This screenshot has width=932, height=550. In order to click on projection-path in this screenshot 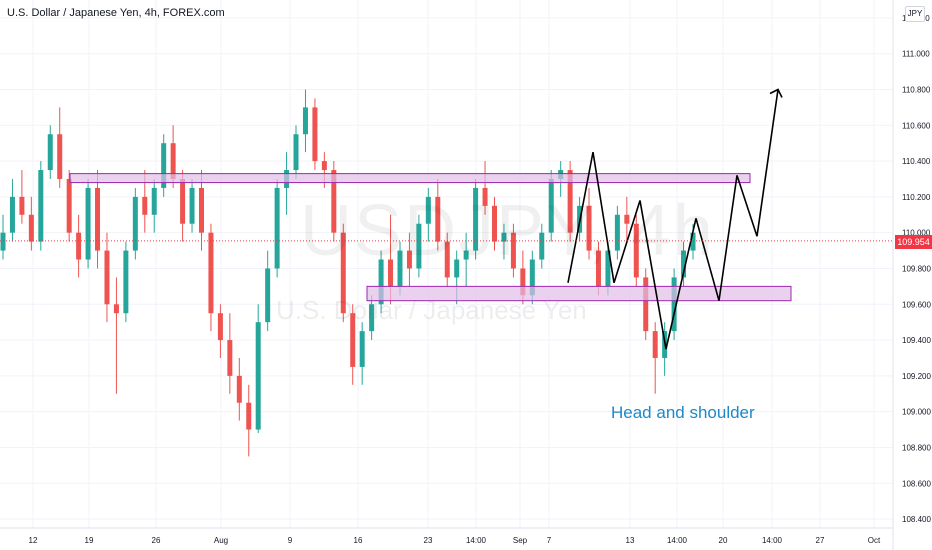, I will do `click(673, 219)`.